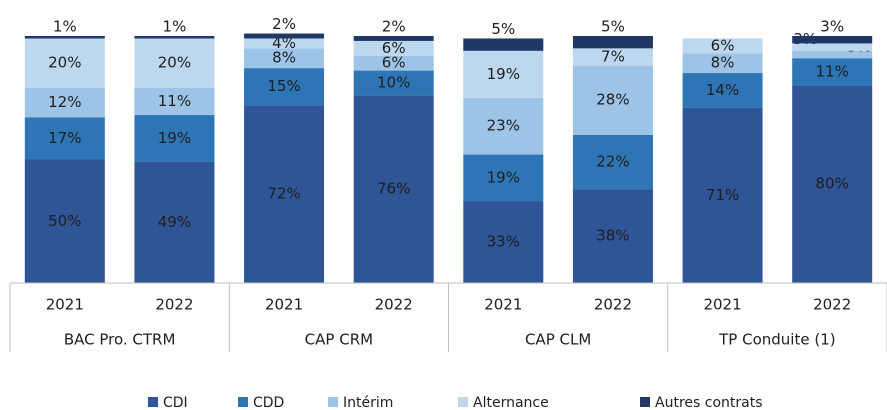 The height and width of the screenshot is (410, 887). I want to click on data-label: 28%, so click(612, 100).